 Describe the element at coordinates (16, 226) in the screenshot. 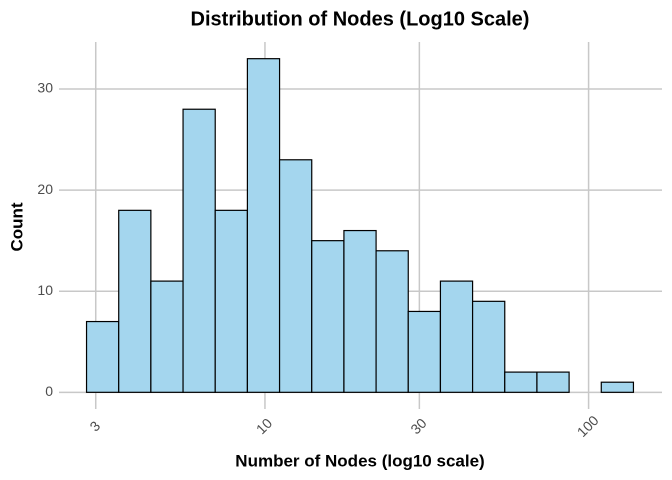

I see `y-axis-title: Count` at that location.